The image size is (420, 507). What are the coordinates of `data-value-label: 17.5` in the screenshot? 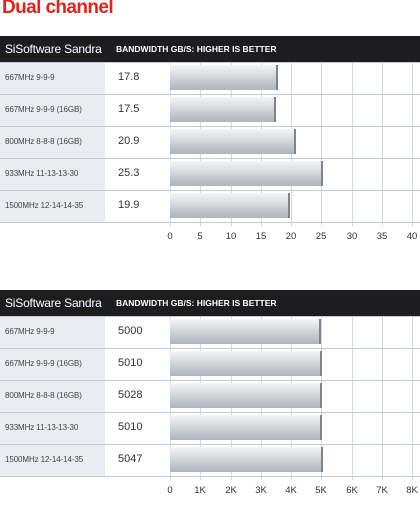 It's located at (129, 109).